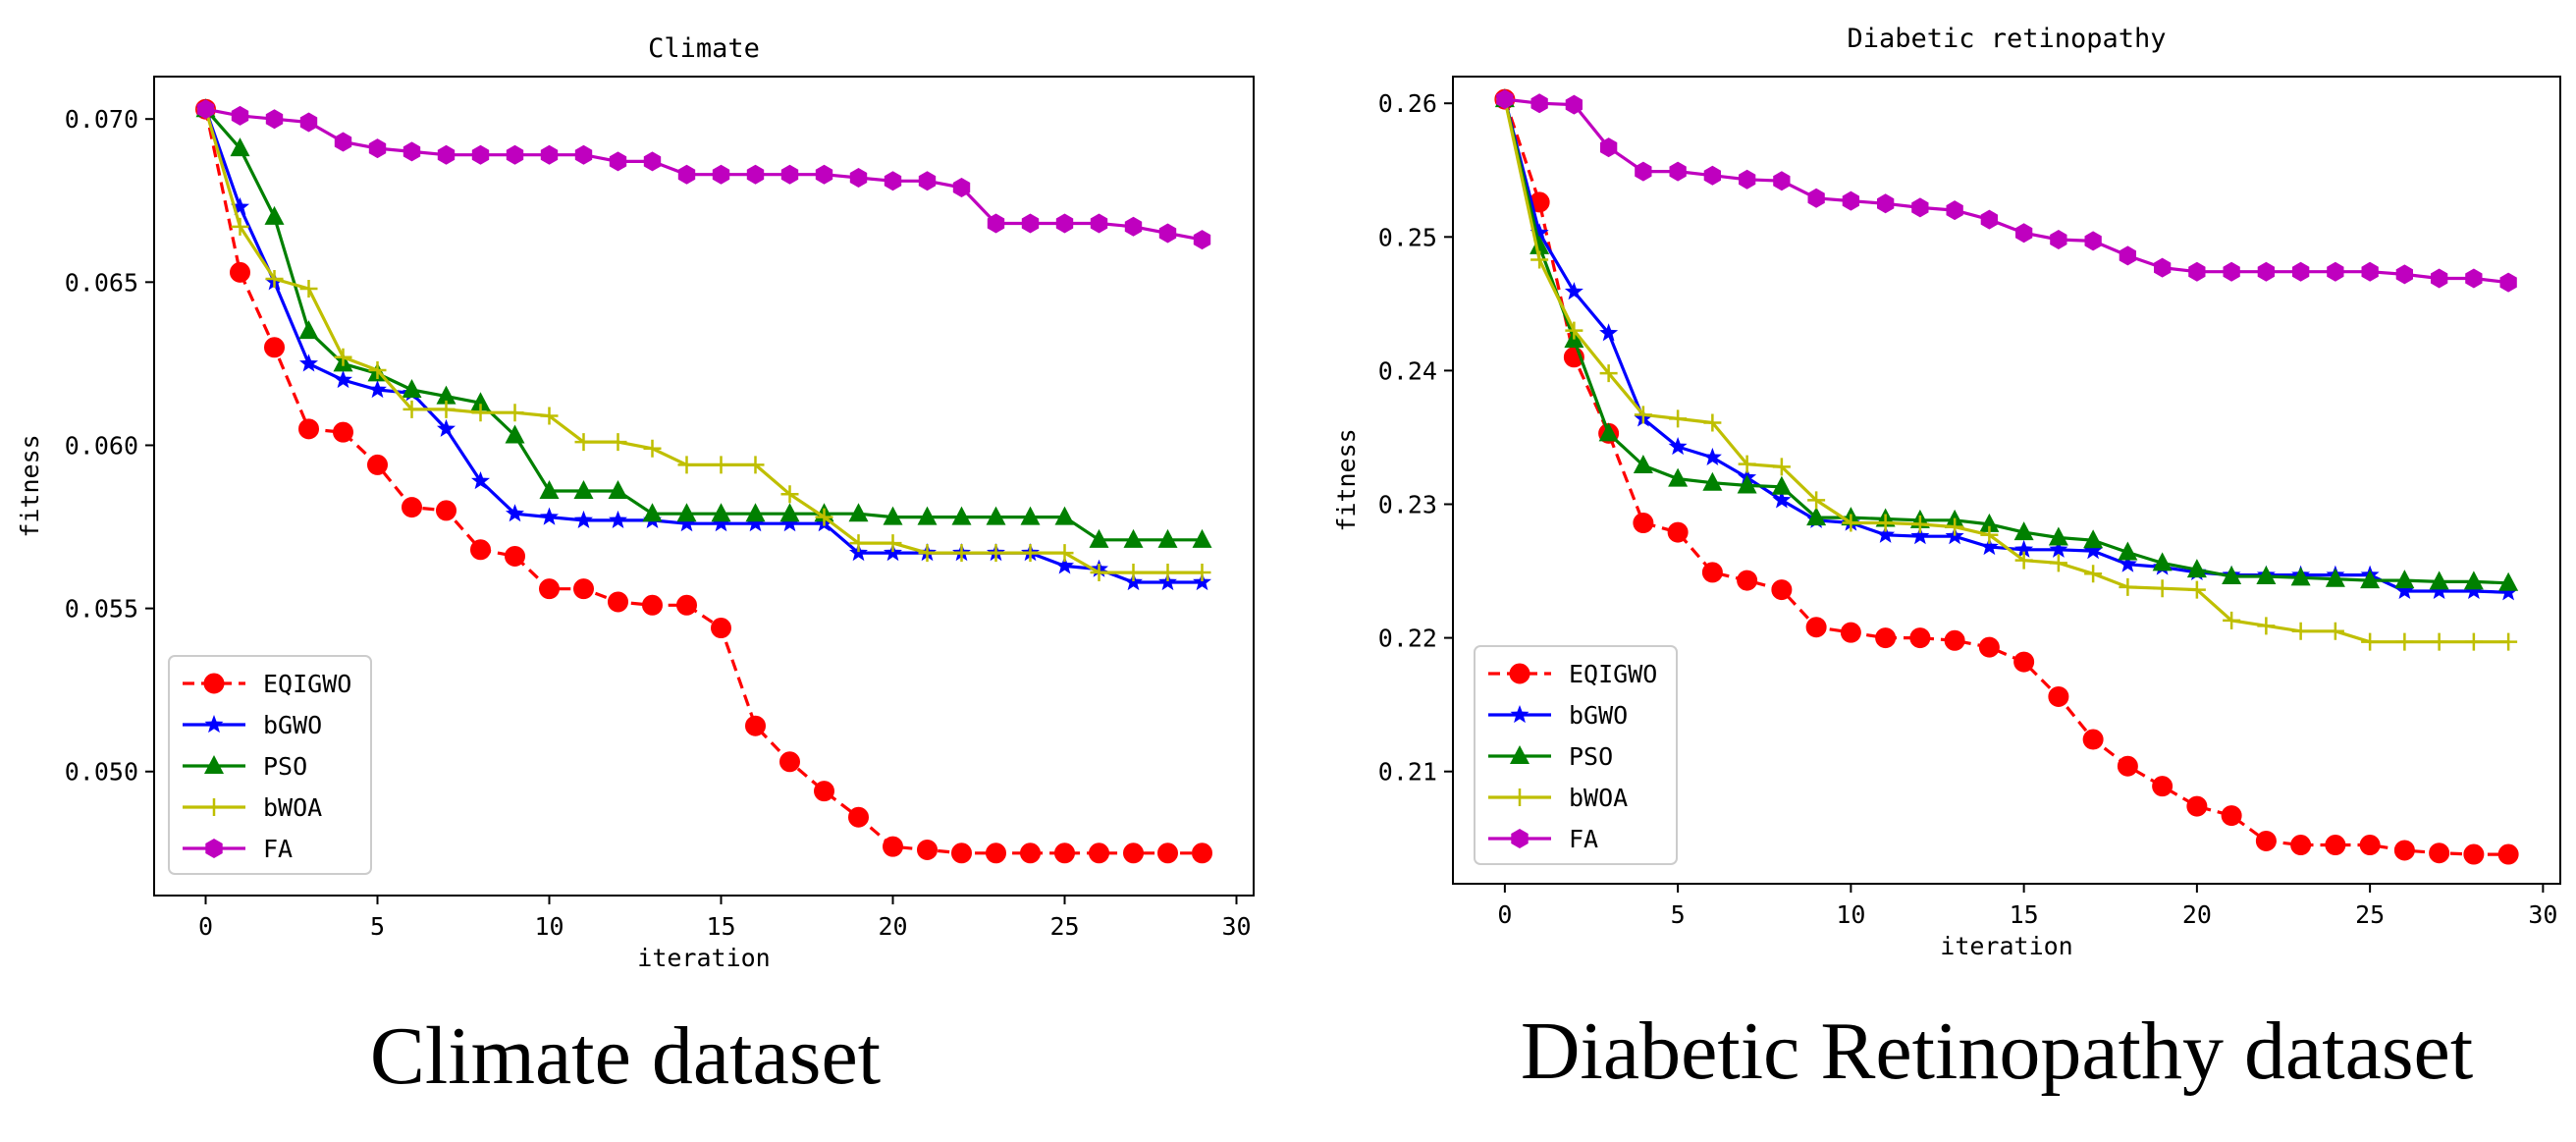 Image resolution: width=2576 pixels, height=1142 pixels. Describe the element at coordinates (292, 808) in the screenshot. I see `legend-label: bWOA` at that location.